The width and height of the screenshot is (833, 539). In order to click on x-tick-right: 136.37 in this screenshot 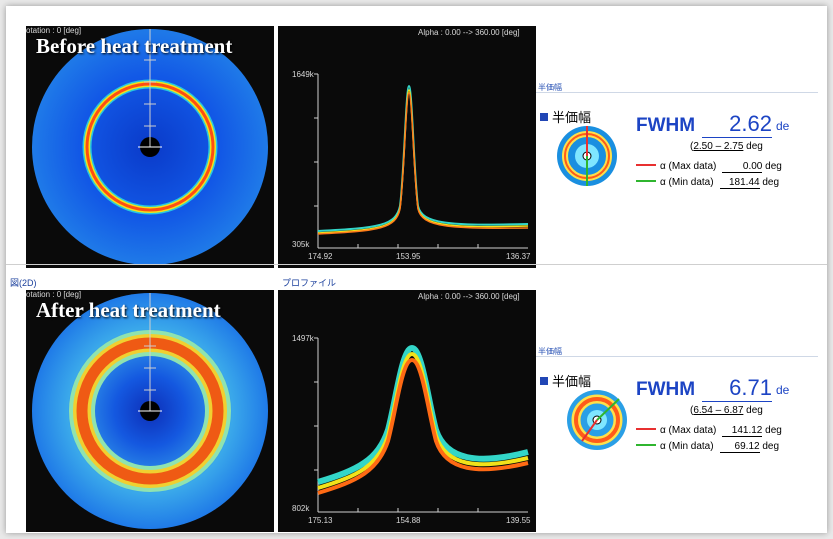, I will do `click(518, 256)`.